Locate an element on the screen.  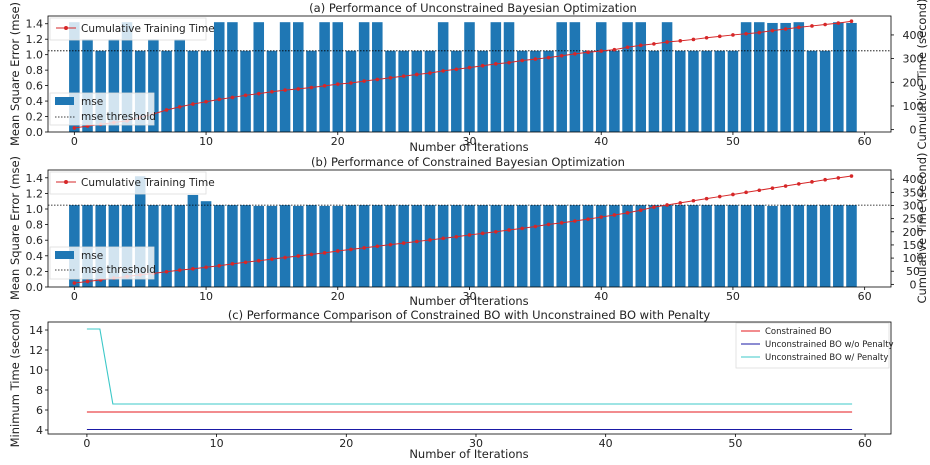
x-tick-label: 10 is located at coordinates (206, 141).